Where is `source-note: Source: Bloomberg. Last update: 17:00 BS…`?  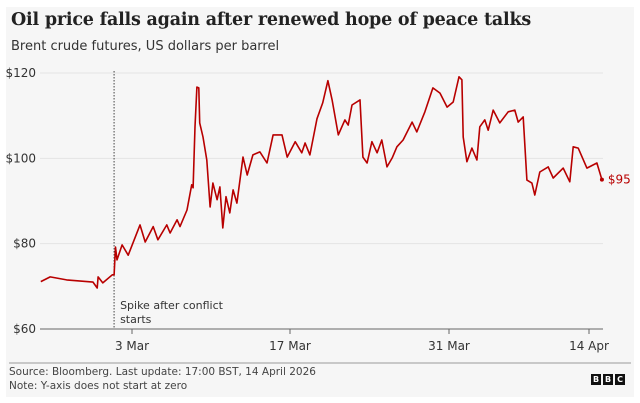 source-note: Source: Bloomberg. Last update: 17:00 BS… is located at coordinates (162, 372).